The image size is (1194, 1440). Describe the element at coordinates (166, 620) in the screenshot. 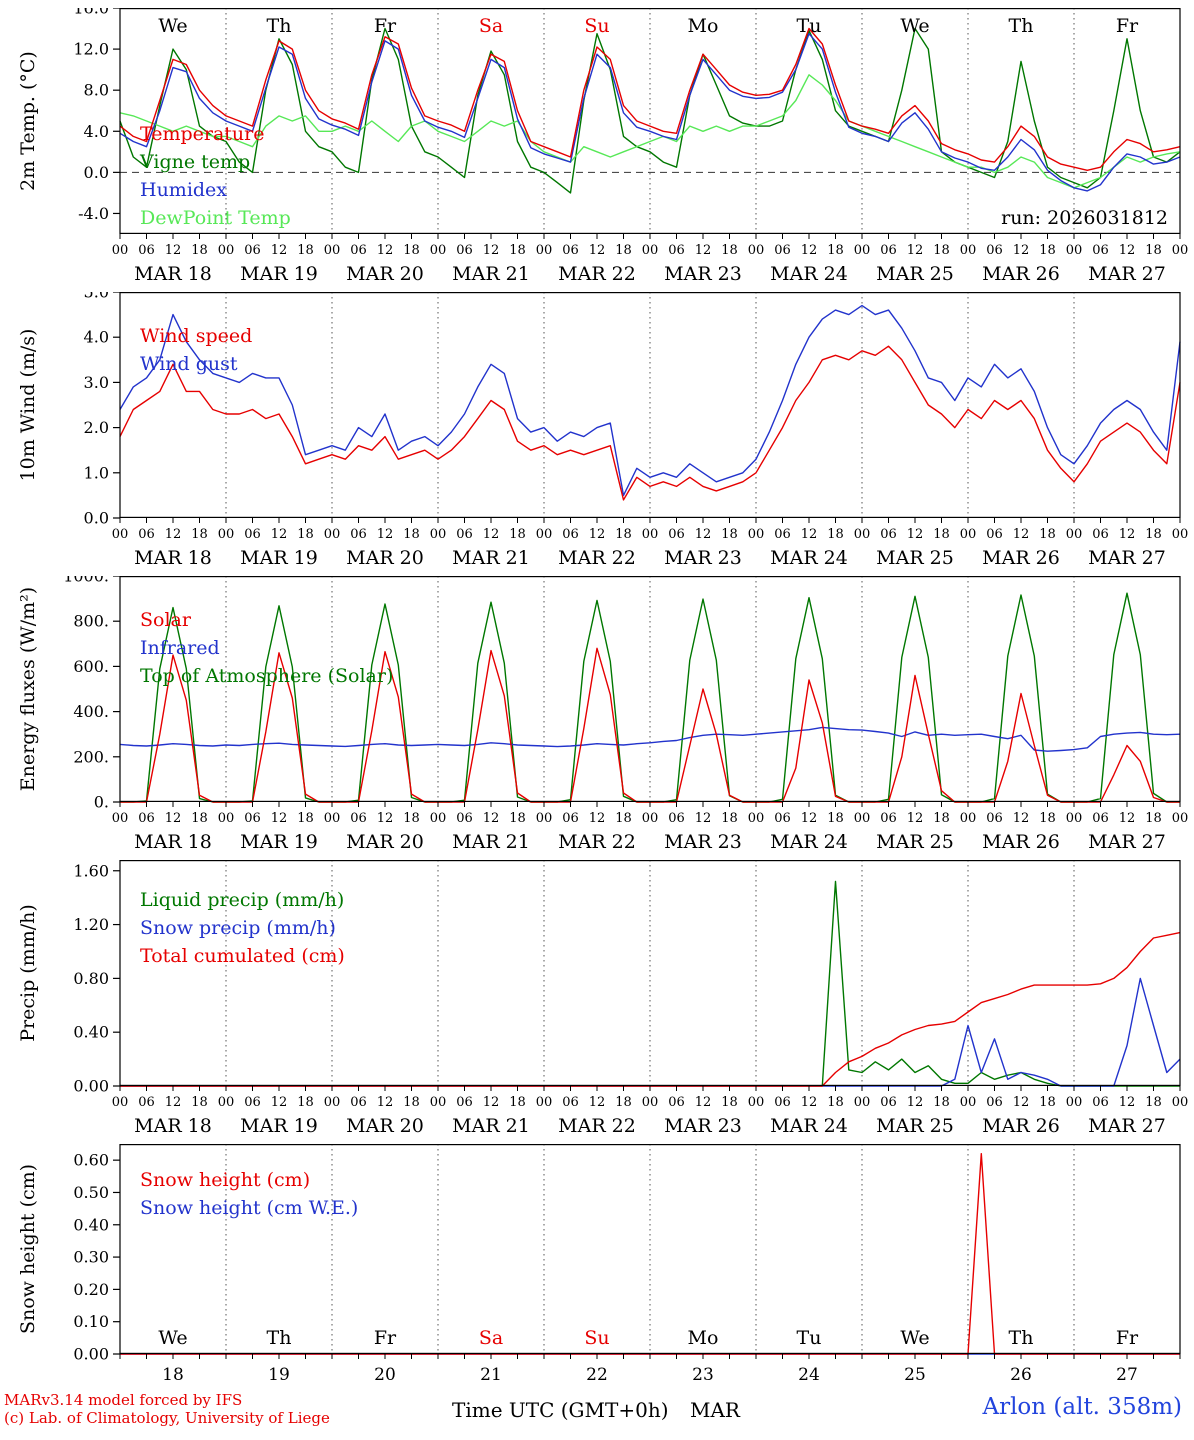

I see `legend-solar: Solar` at that location.